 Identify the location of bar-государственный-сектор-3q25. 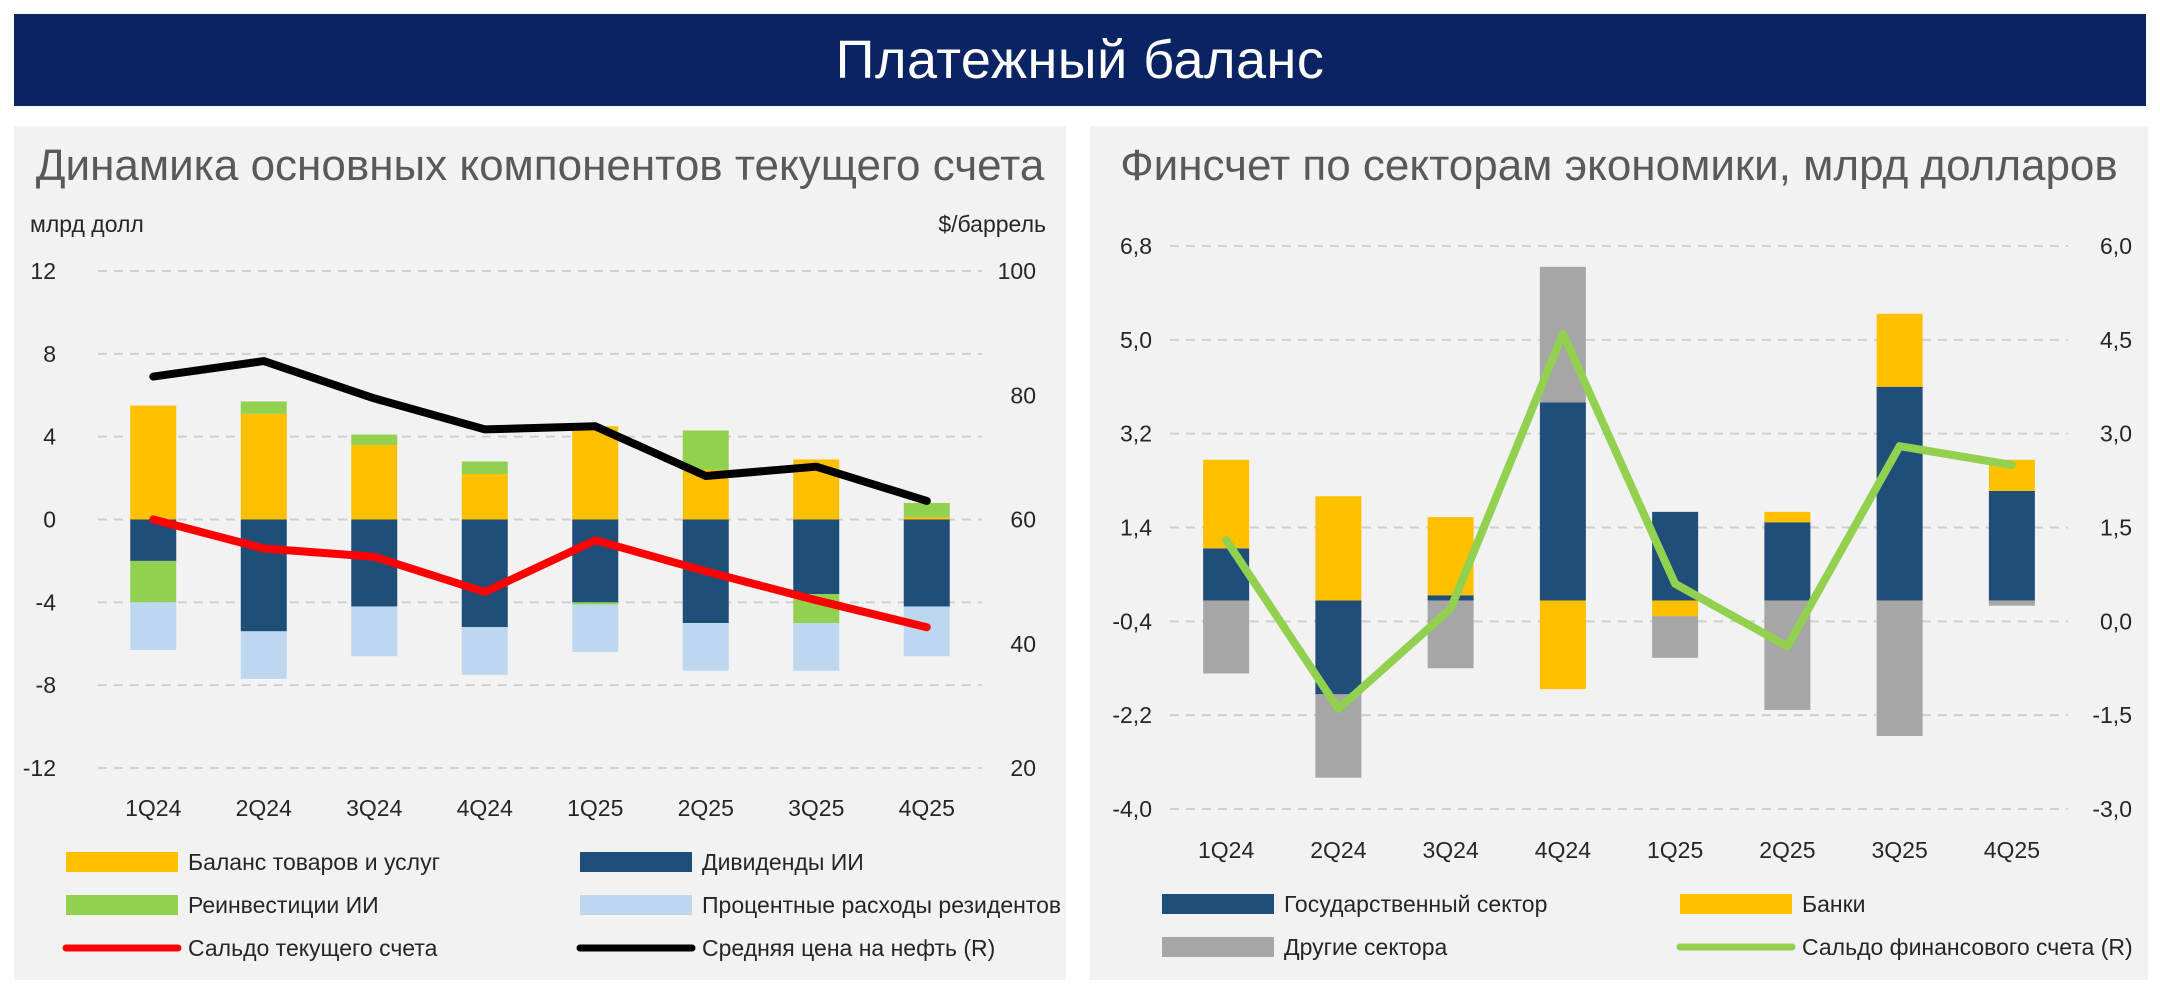
(1899, 493).